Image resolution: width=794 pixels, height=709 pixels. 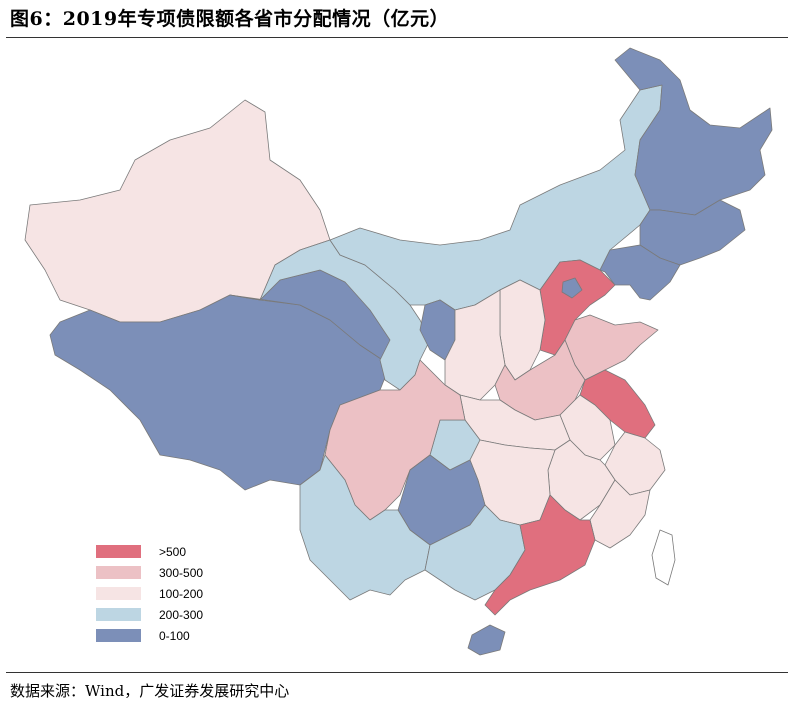 I want to click on province-beijing, so click(x=572, y=288).